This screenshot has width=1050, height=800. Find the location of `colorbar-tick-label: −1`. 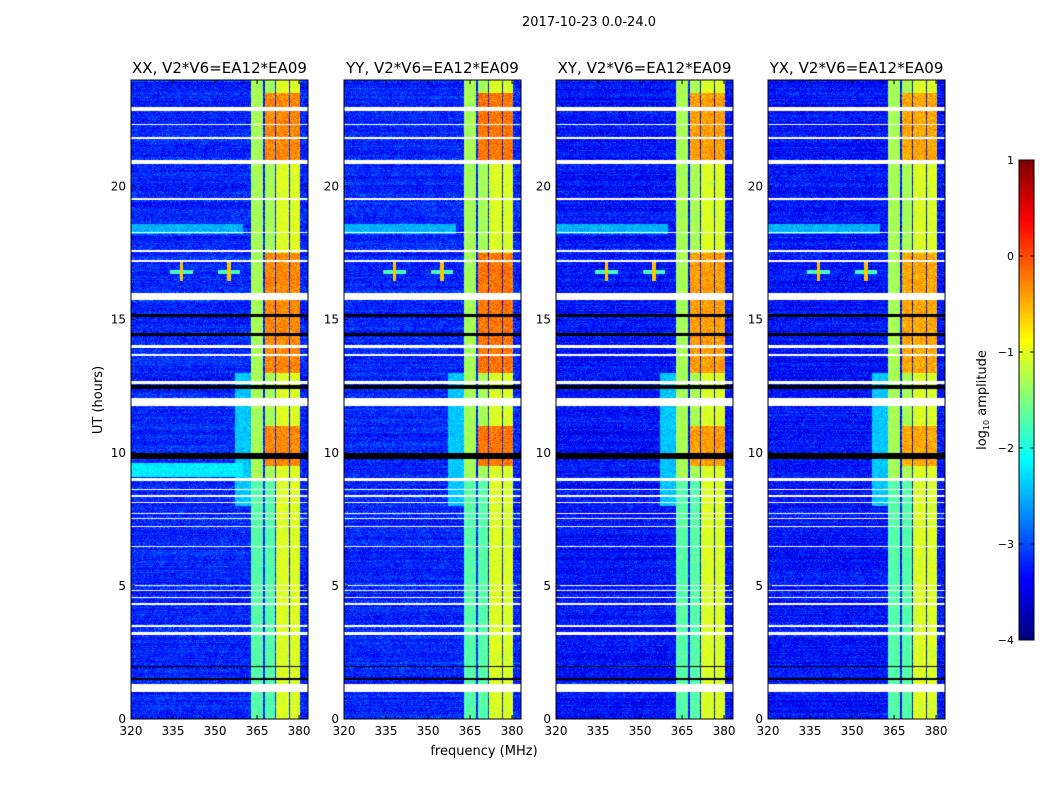

colorbar-tick-label: −1 is located at coordinates (1006, 352).